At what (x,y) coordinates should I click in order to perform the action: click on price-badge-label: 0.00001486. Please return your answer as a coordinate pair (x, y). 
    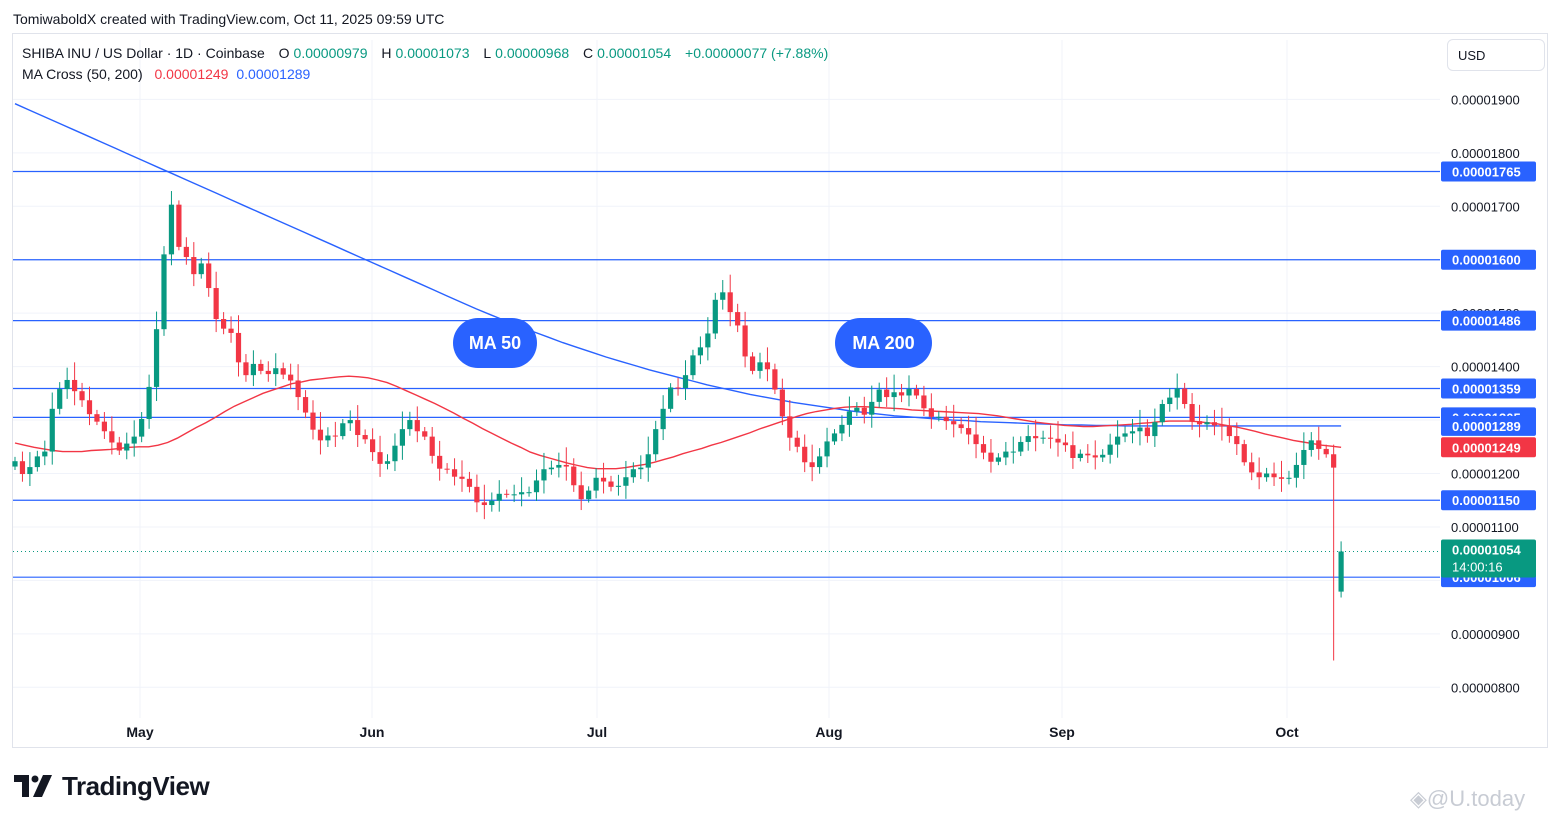
    Looking at the image, I should click on (1486, 321).